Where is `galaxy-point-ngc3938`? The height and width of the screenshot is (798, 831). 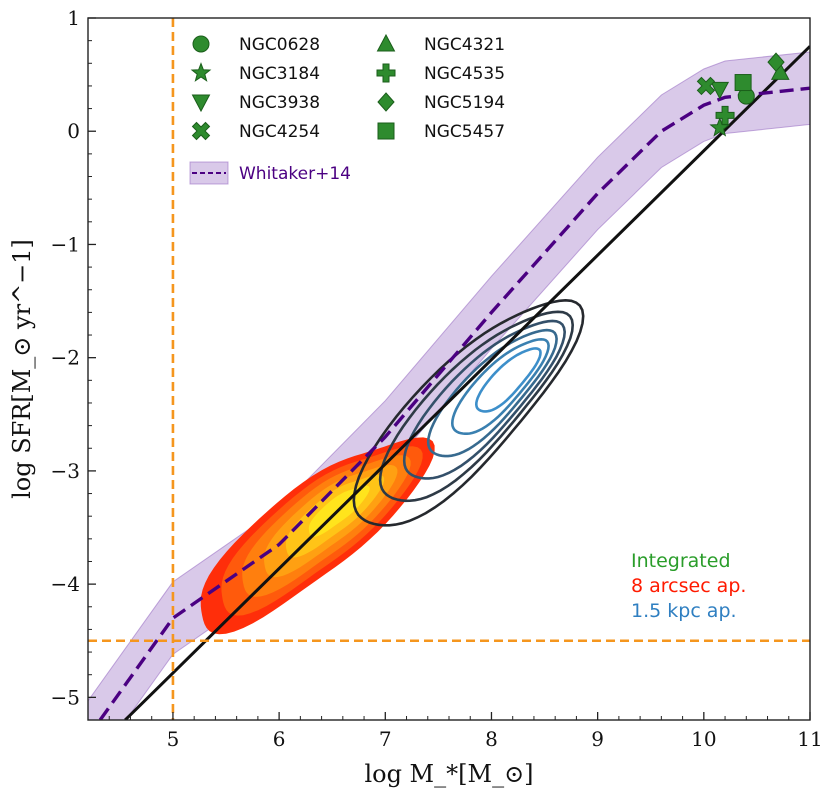
galaxy-point-ngc3938 is located at coordinates (720, 90).